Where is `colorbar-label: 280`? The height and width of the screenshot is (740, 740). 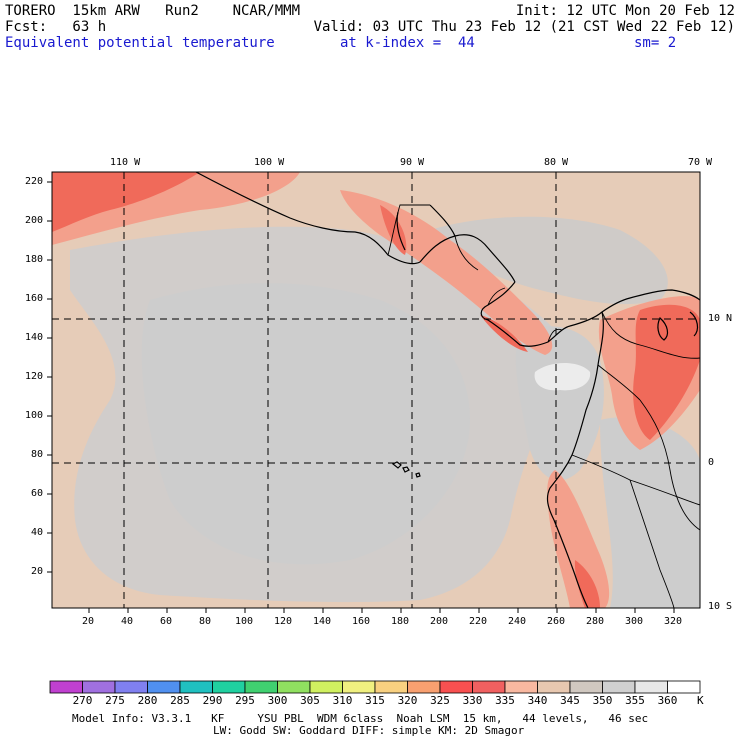
colorbar-label: 280 is located at coordinates (147, 700).